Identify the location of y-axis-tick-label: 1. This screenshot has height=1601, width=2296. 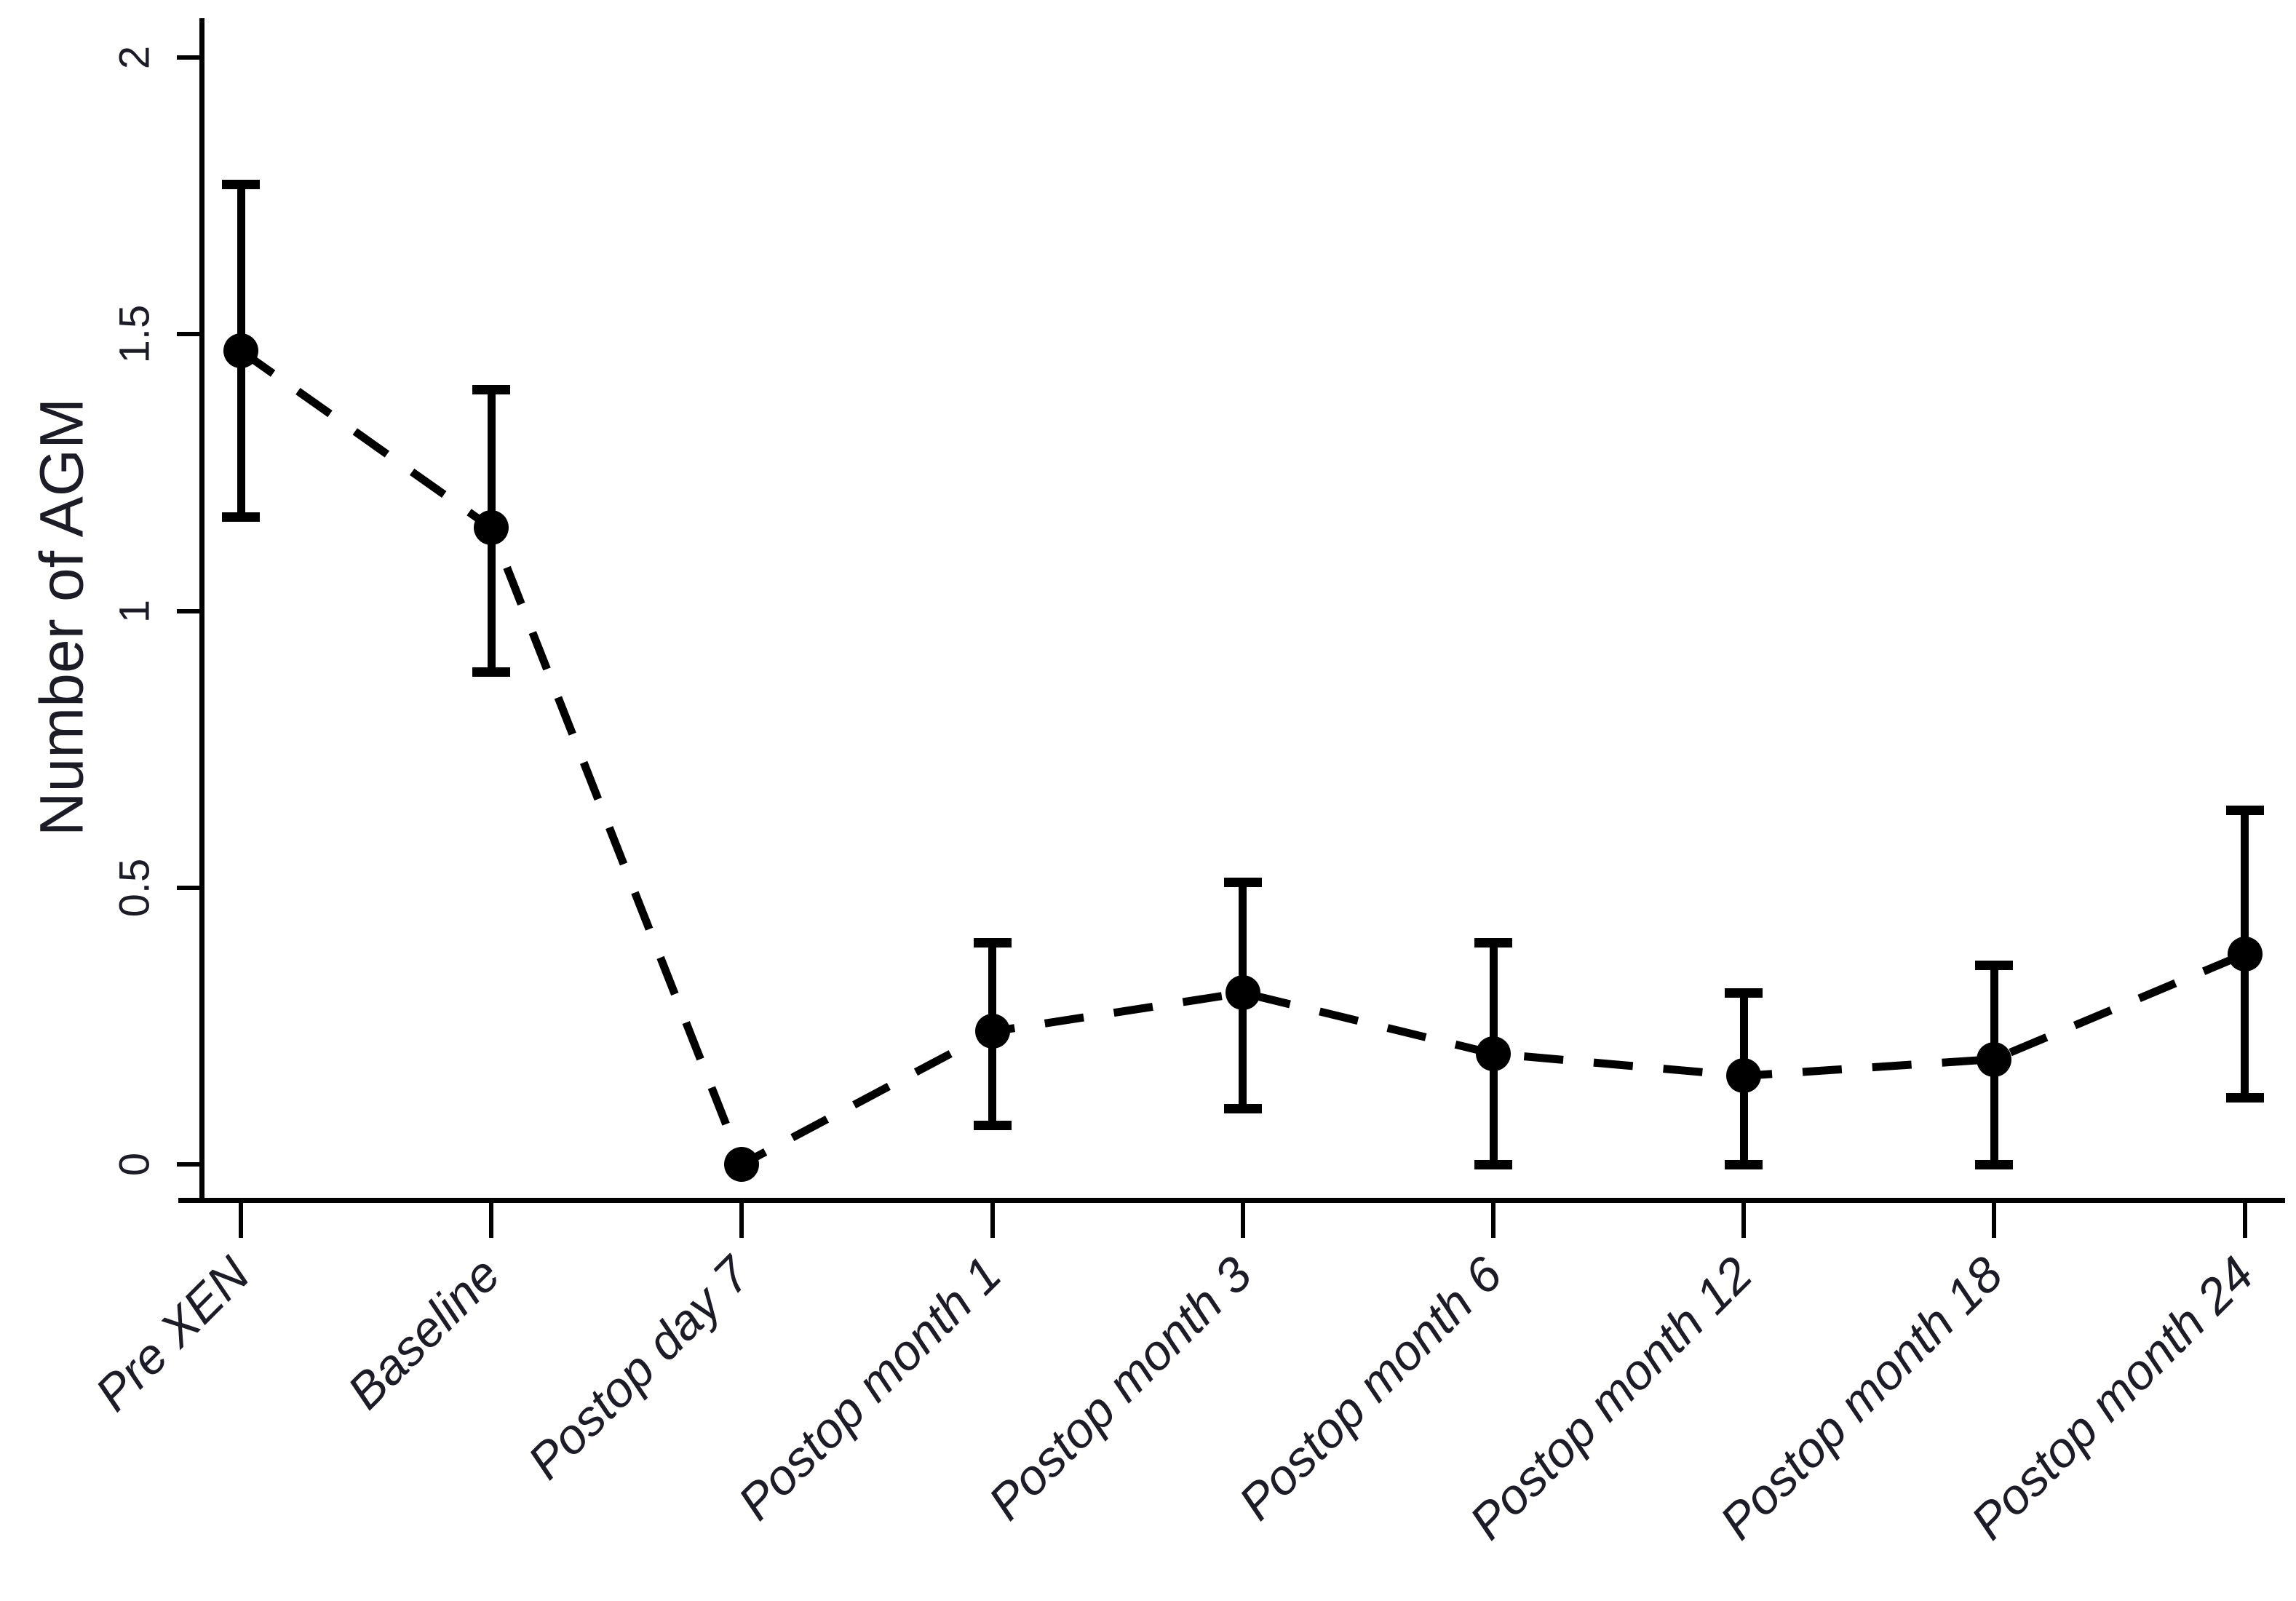
(135, 611).